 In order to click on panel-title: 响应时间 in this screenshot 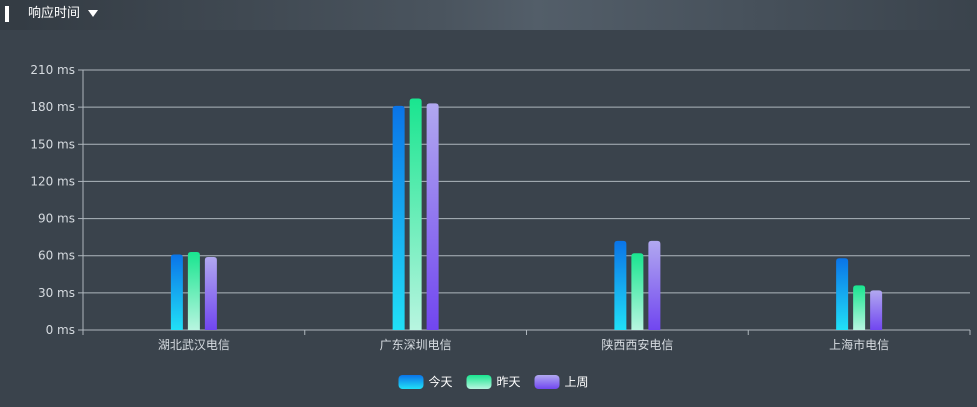, I will do `click(54, 13)`.